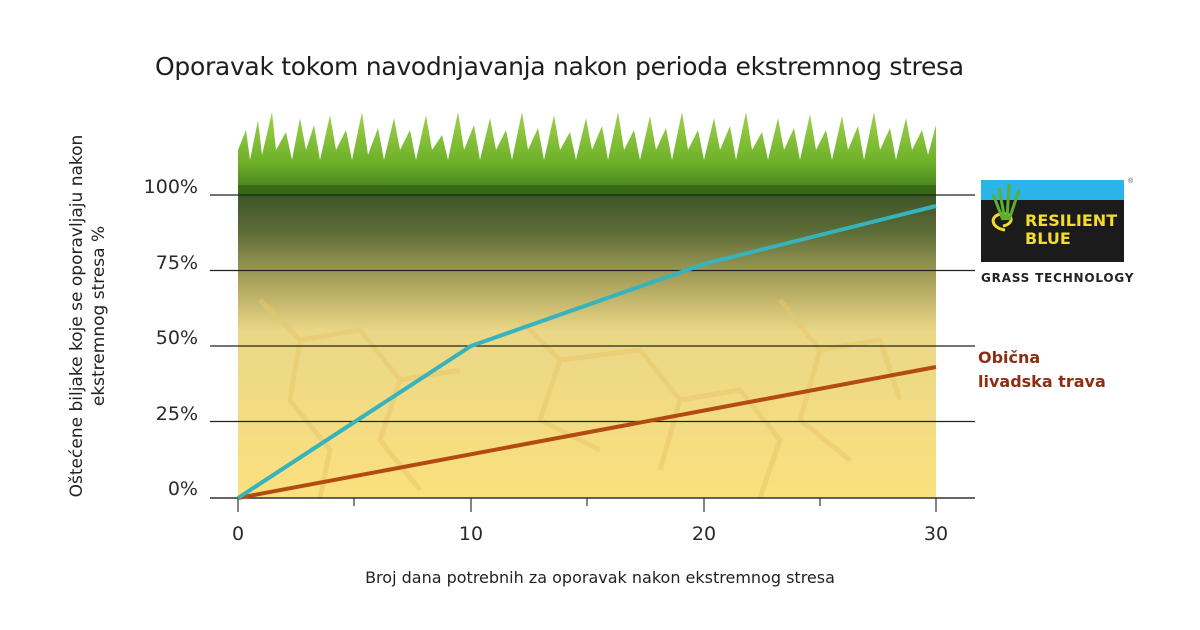  What do you see at coordinates (1006, 207) in the screenshot?
I see `grass-swirl-icon` at bounding box center [1006, 207].